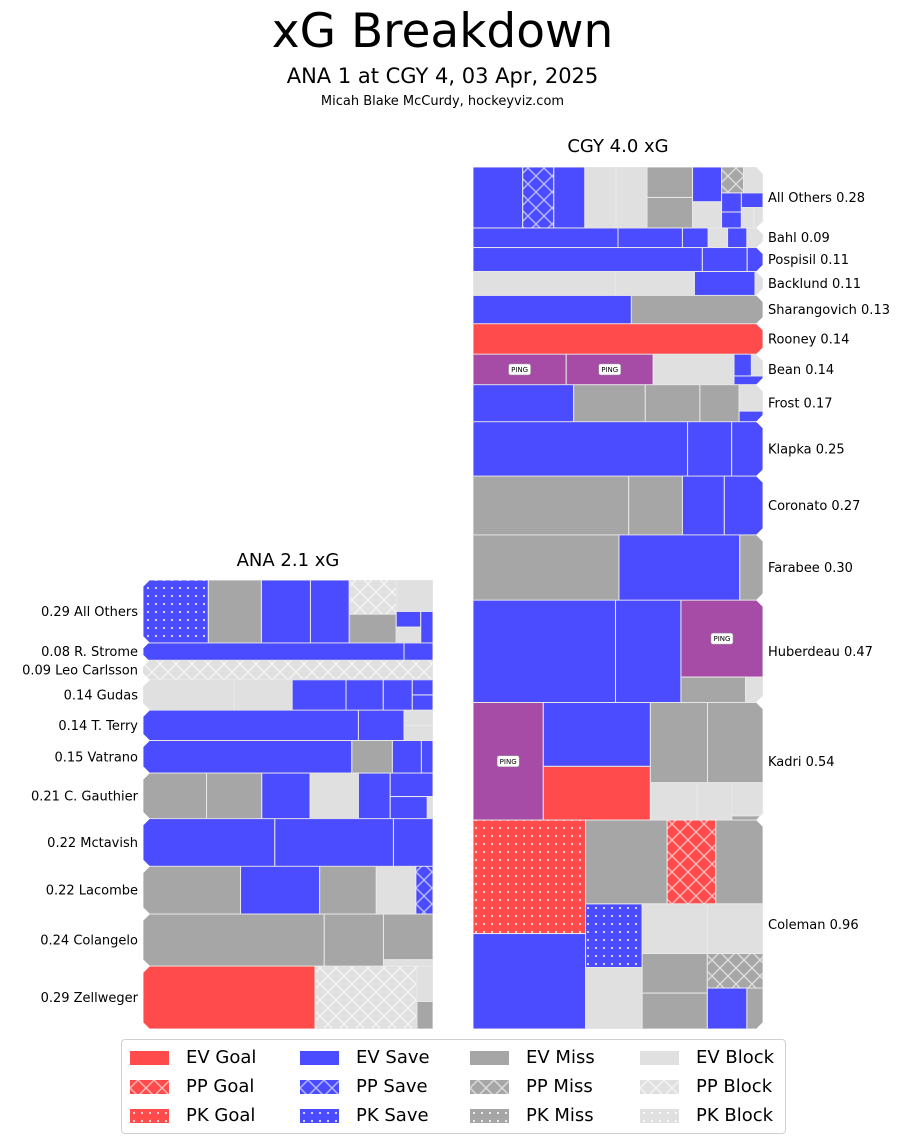 The image size is (912, 1142). What do you see at coordinates (530, 877) in the screenshot?
I see `shot-tile-pk-goal` at bounding box center [530, 877].